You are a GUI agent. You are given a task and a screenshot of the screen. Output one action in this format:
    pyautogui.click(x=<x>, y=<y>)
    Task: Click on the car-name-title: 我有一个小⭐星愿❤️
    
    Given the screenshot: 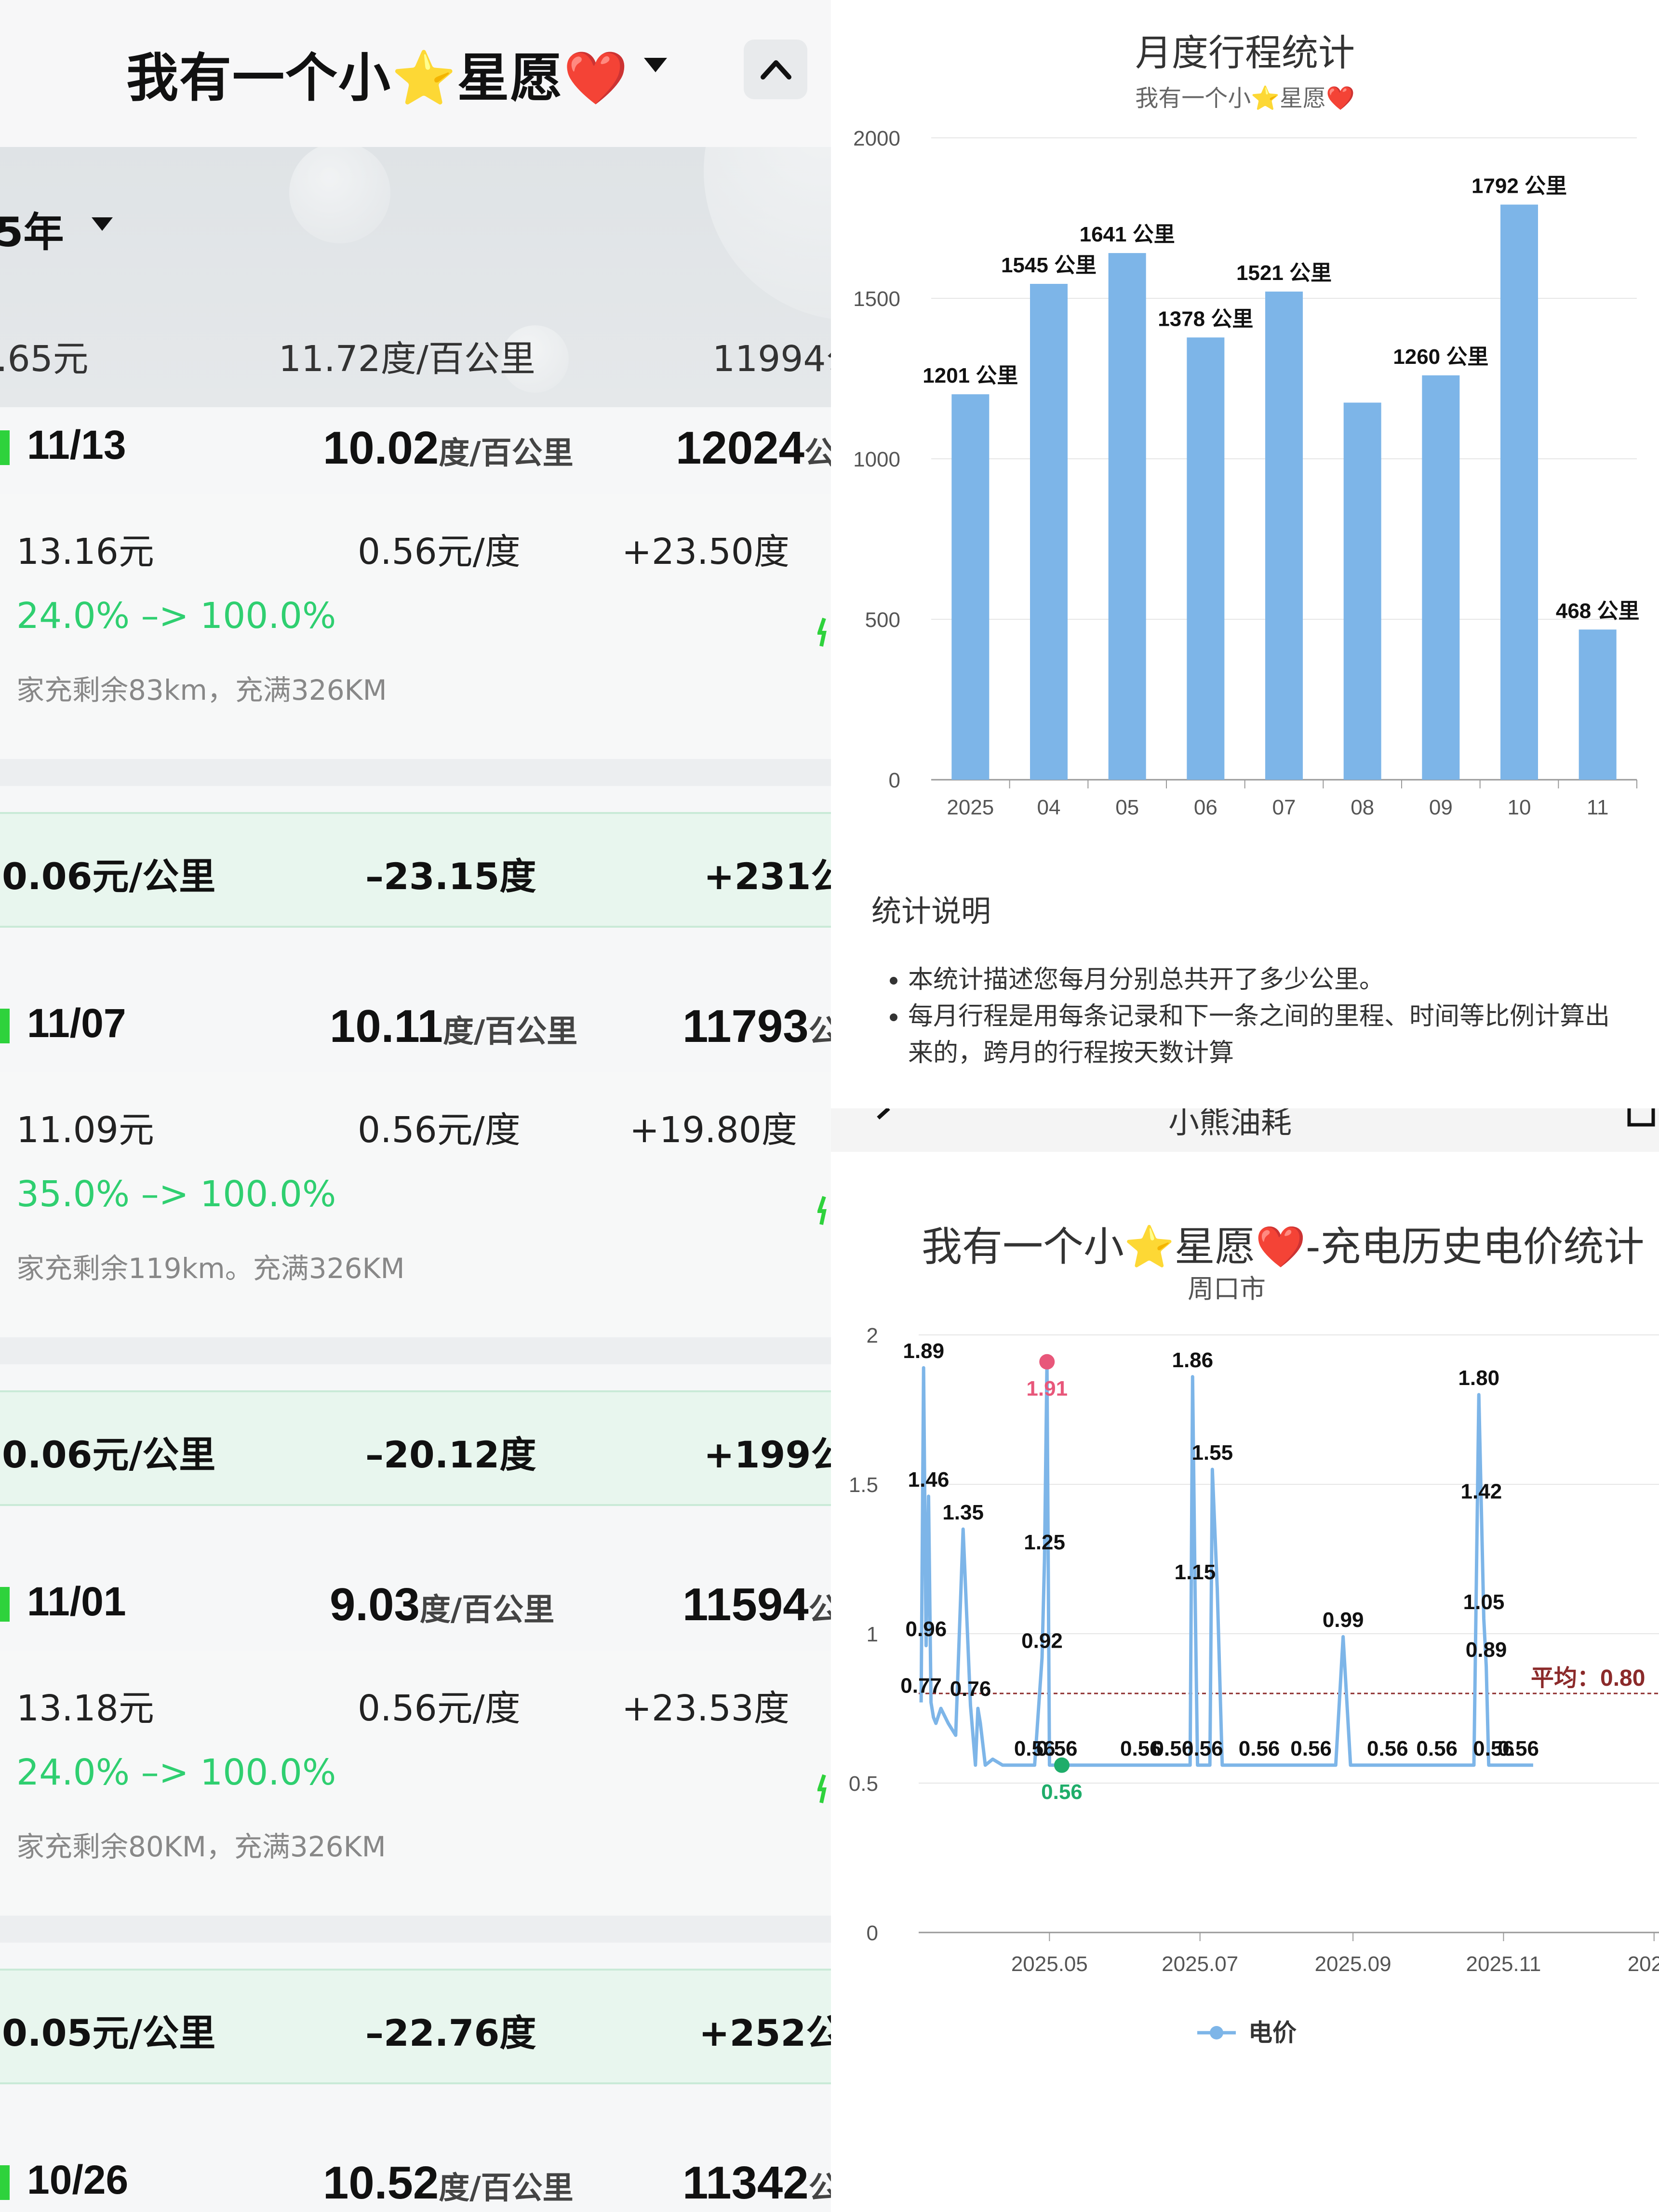 What is the action you would take?
    pyautogui.click(x=377, y=78)
    